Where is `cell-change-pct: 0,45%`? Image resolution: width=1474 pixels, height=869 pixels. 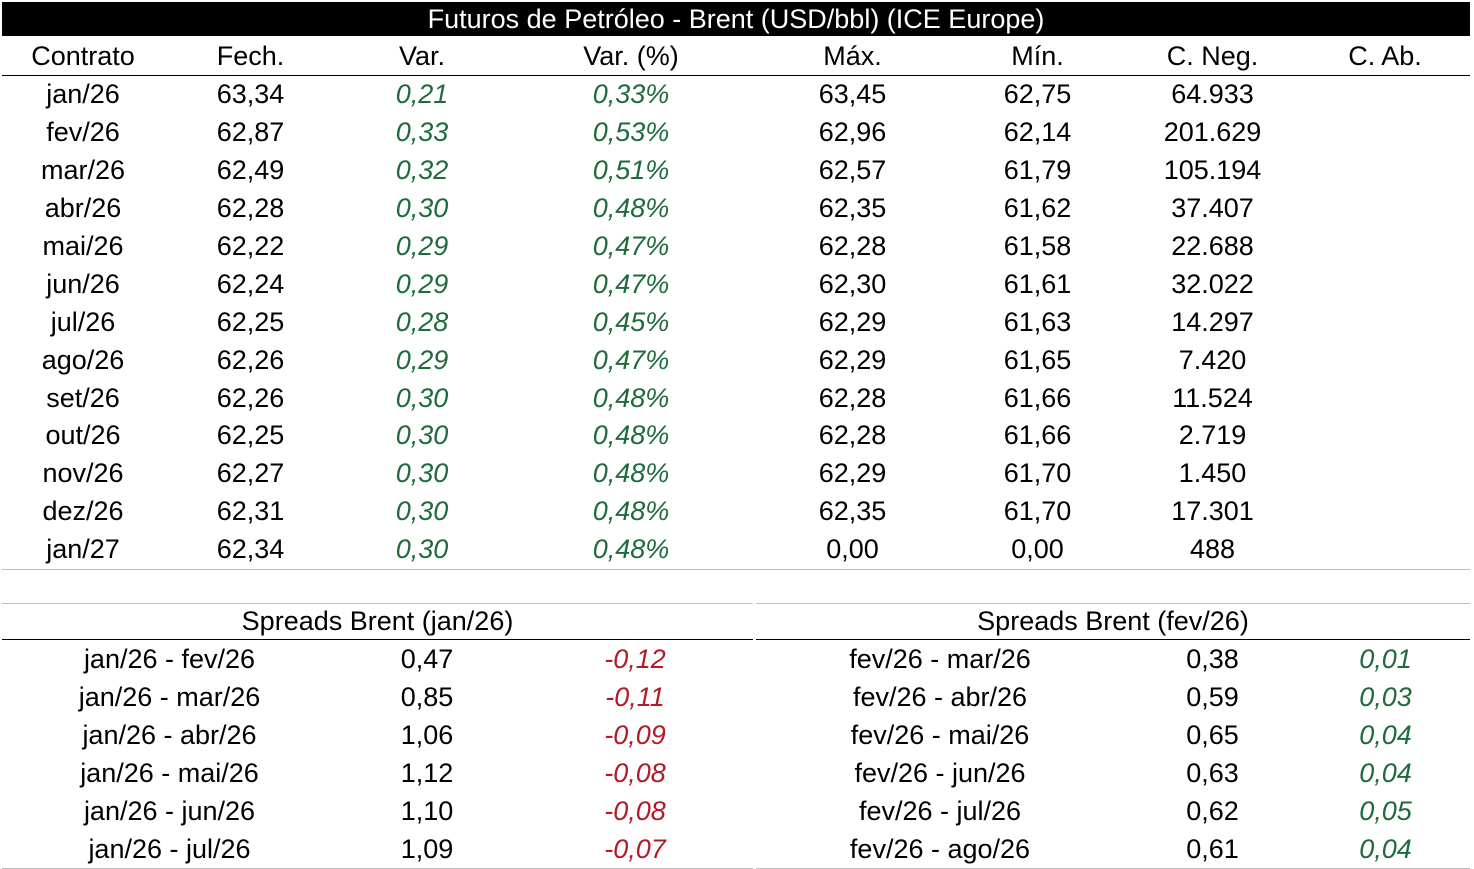 cell-change-pct: 0,45% is located at coordinates (631, 321).